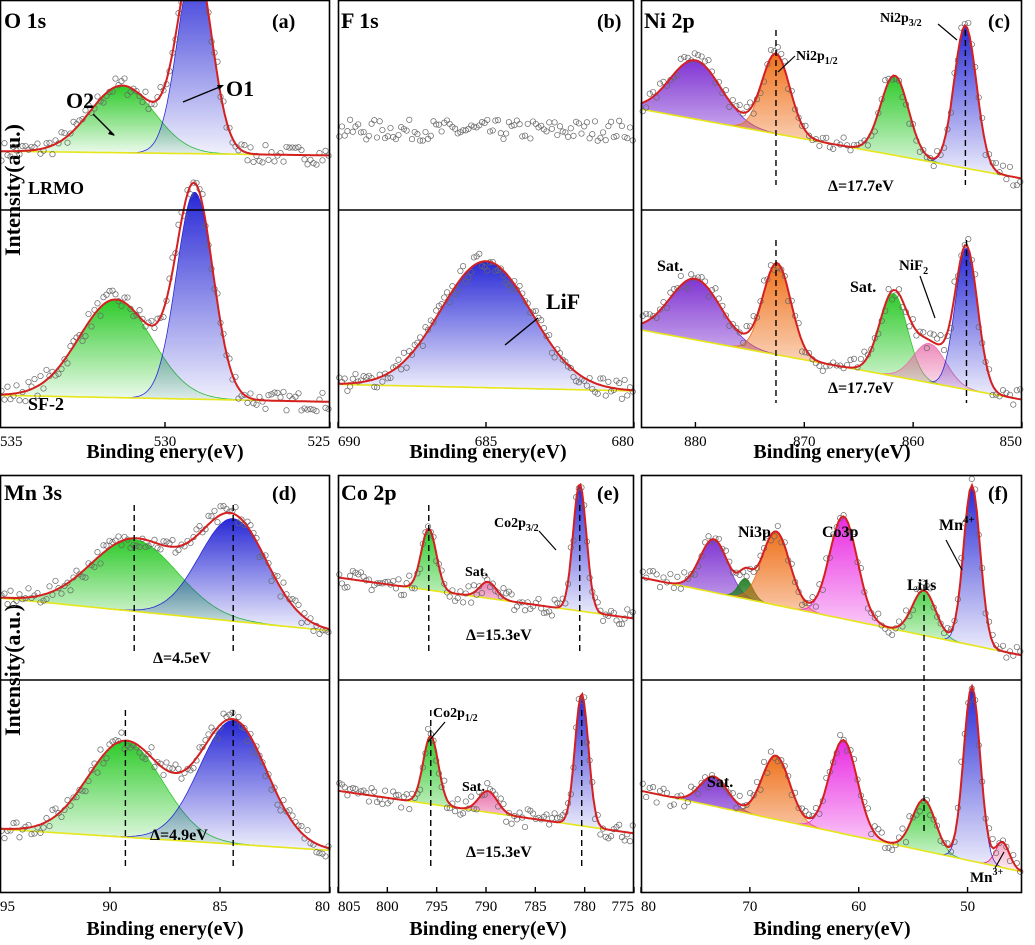 Image resolution: width=1035 pixels, height=945 pixels. Describe the element at coordinates (749, 907) in the screenshot. I see `panel-f-tick-label: 70` at that location.